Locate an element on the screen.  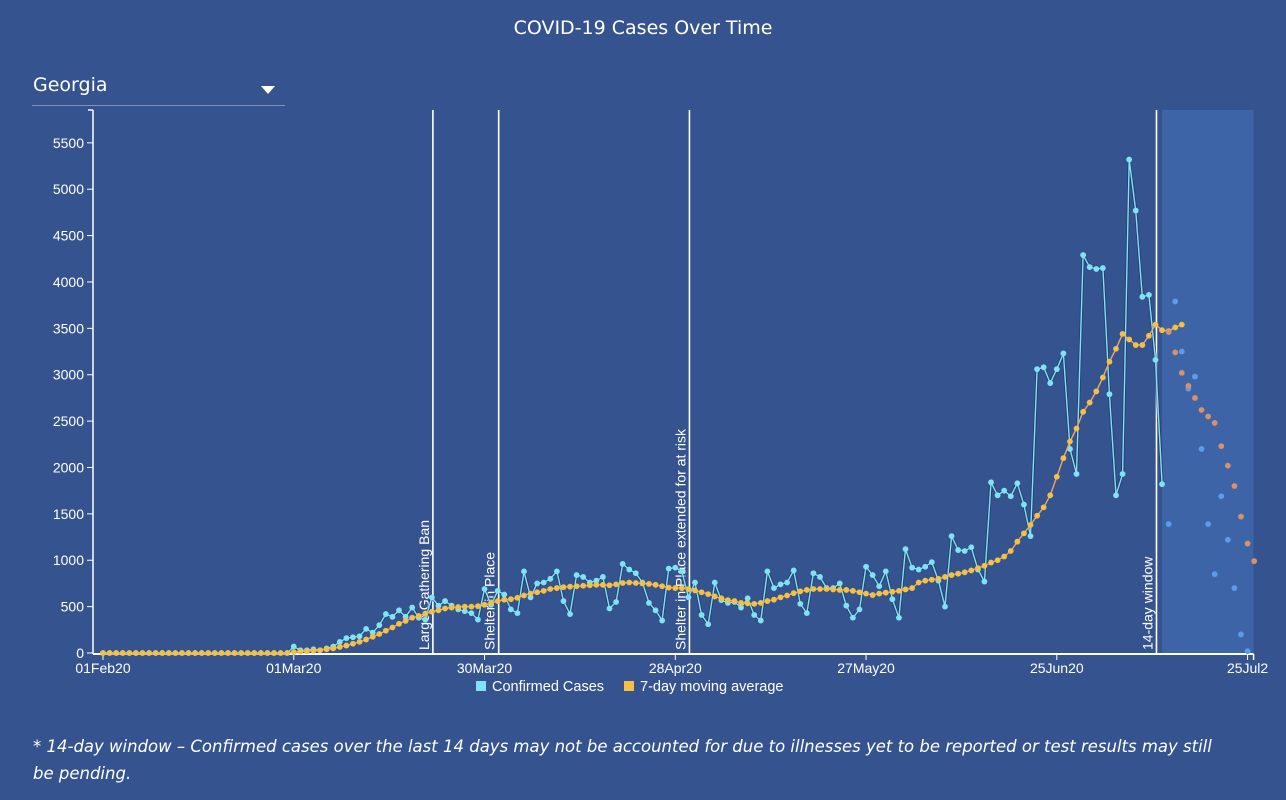
y-tick-label: 500 is located at coordinates (73, 607).